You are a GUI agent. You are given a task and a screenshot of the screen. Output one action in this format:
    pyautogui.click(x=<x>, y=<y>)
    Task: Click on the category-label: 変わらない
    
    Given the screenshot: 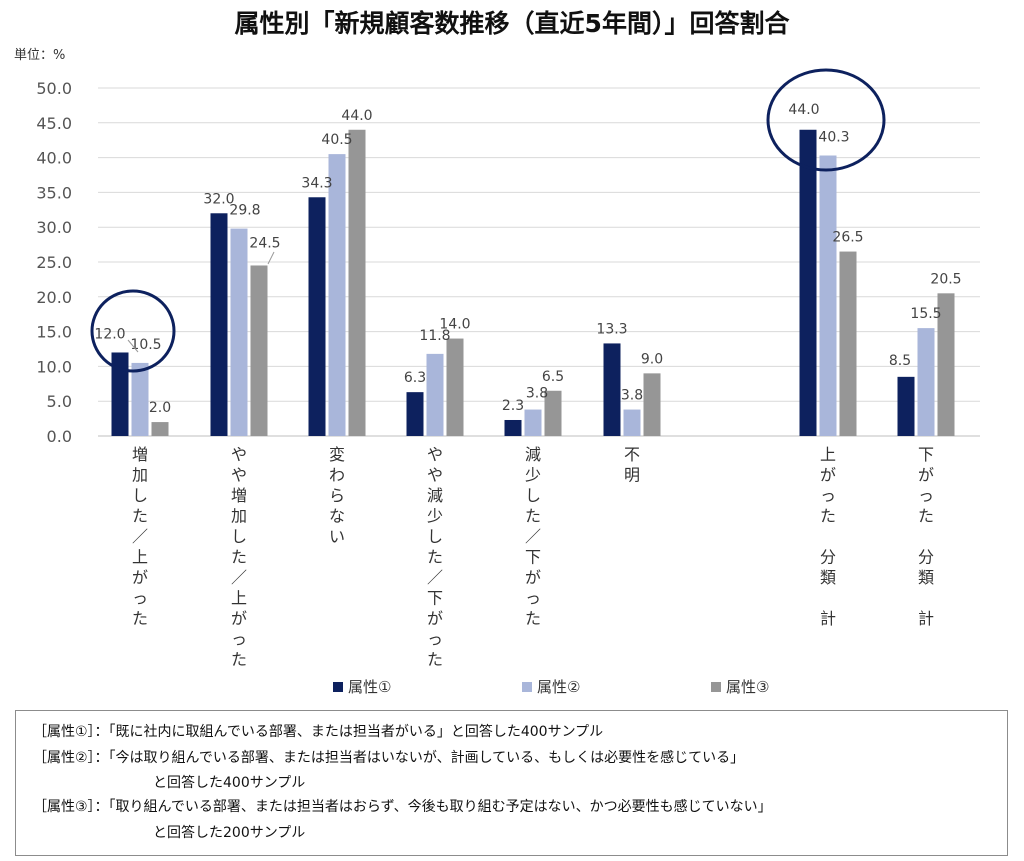 What is the action you would take?
    pyautogui.click(x=337, y=495)
    